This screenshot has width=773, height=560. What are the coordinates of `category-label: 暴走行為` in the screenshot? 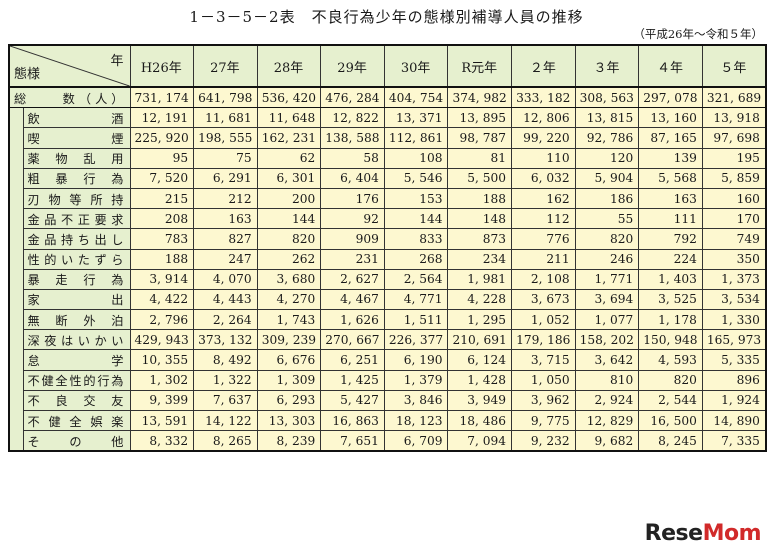 It's located at (76, 279).